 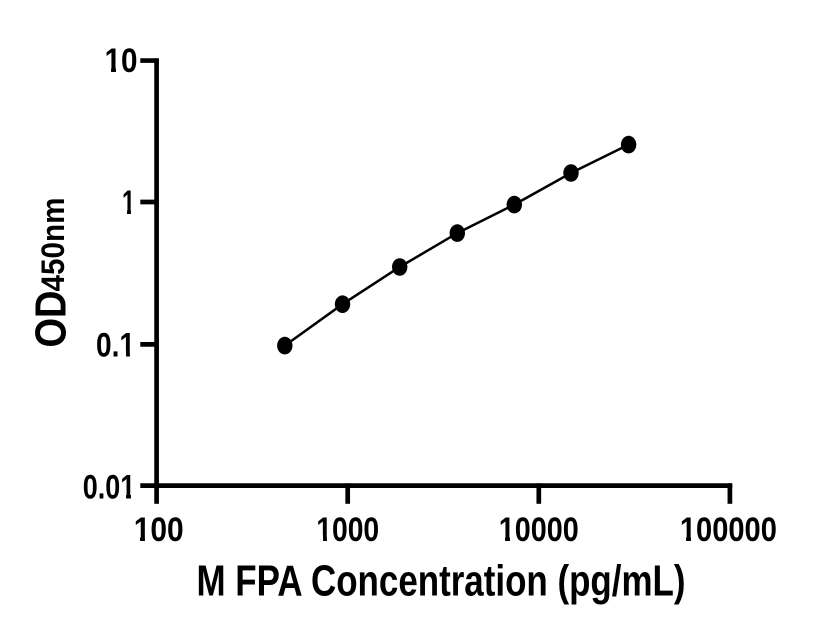 What do you see at coordinates (53, 245) in the screenshot?
I see `svg-text: 450nm` at bounding box center [53, 245].